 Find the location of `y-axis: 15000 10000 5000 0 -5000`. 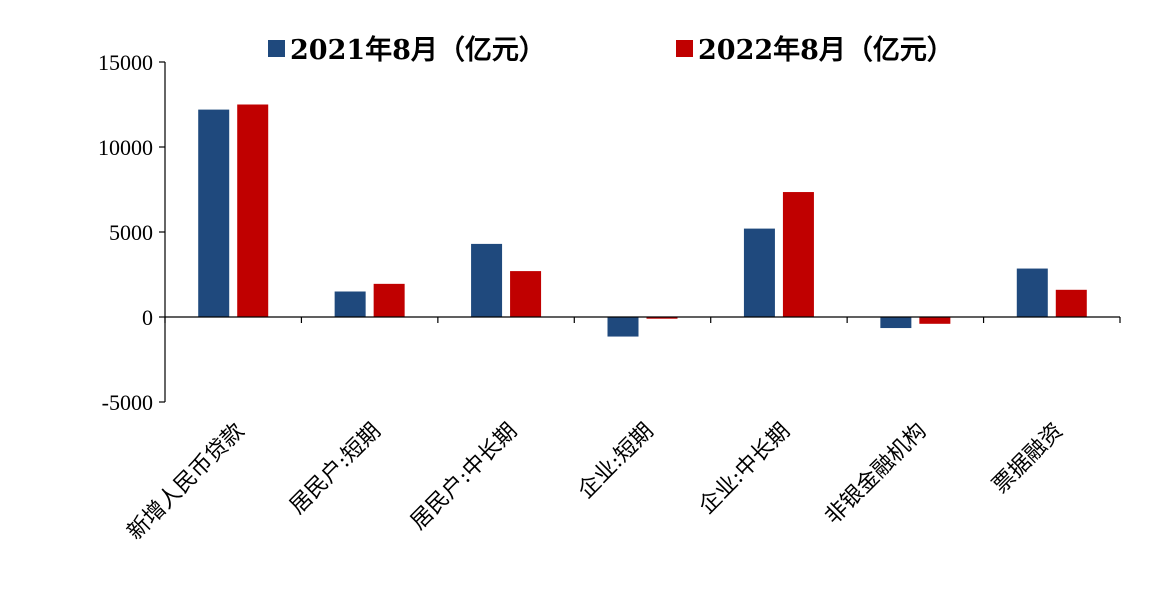

y-axis: 15000 10000 5000 0 -5000 is located at coordinates (132, 232).